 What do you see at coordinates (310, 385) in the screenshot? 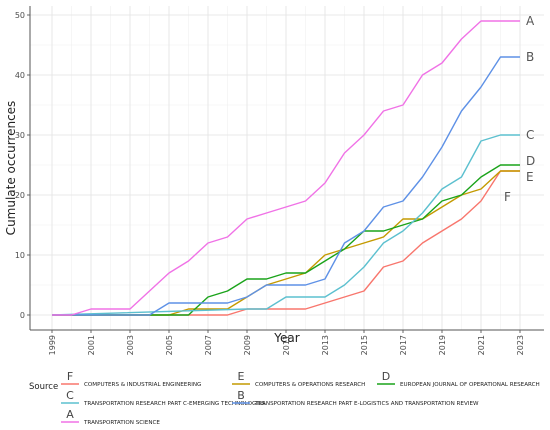
I see `legend-entry-label: COMPUTERS & OPERATIONS RESEARCH` at bounding box center [310, 385].